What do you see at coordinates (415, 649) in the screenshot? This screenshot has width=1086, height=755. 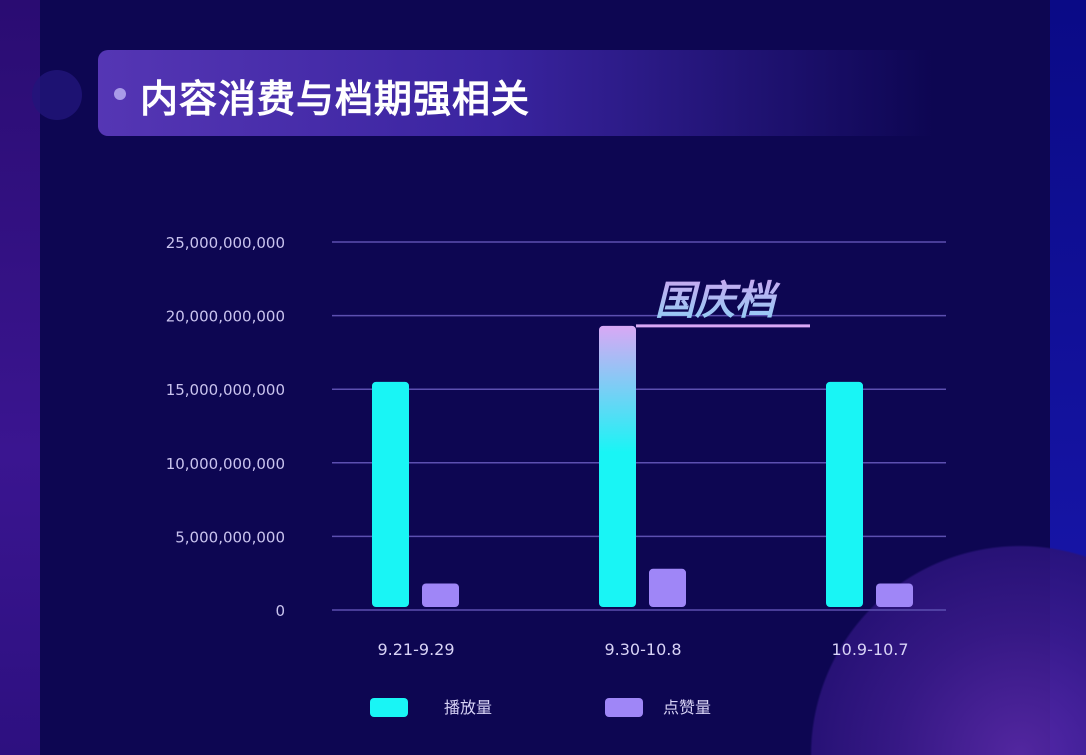 I see `x-tick-label: 9.21-9.29` at bounding box center [415, 649].